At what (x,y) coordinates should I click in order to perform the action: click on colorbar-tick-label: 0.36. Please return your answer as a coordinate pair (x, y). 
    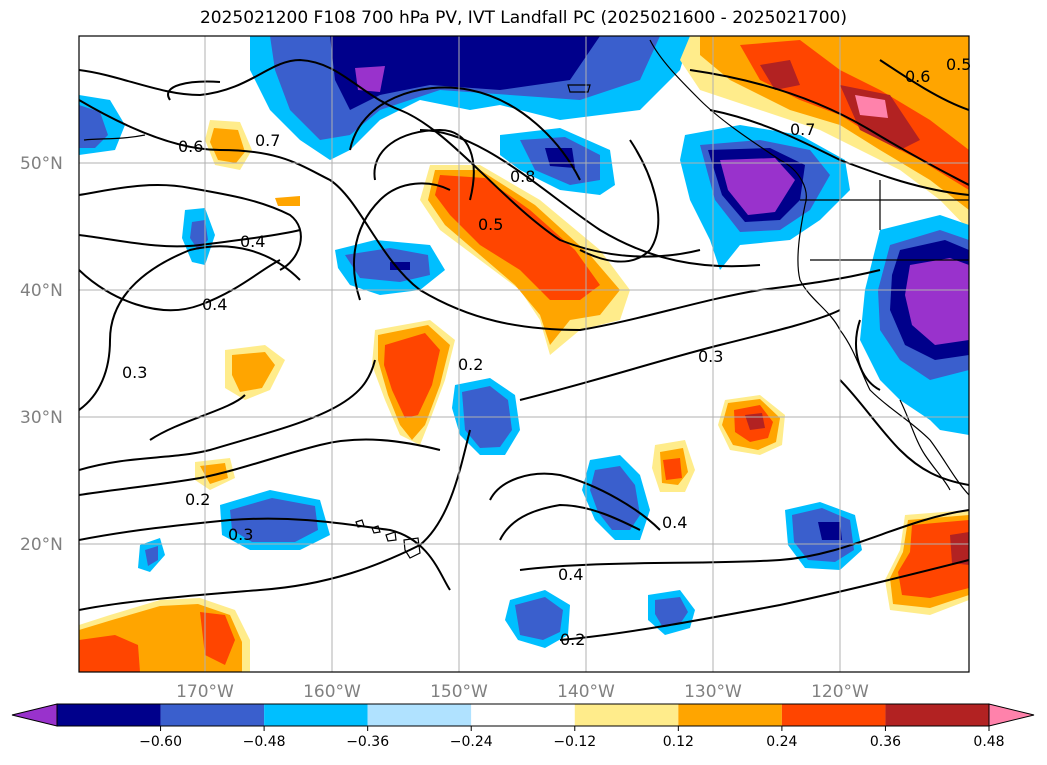
    Looking at the image, I should click on (885, 742).